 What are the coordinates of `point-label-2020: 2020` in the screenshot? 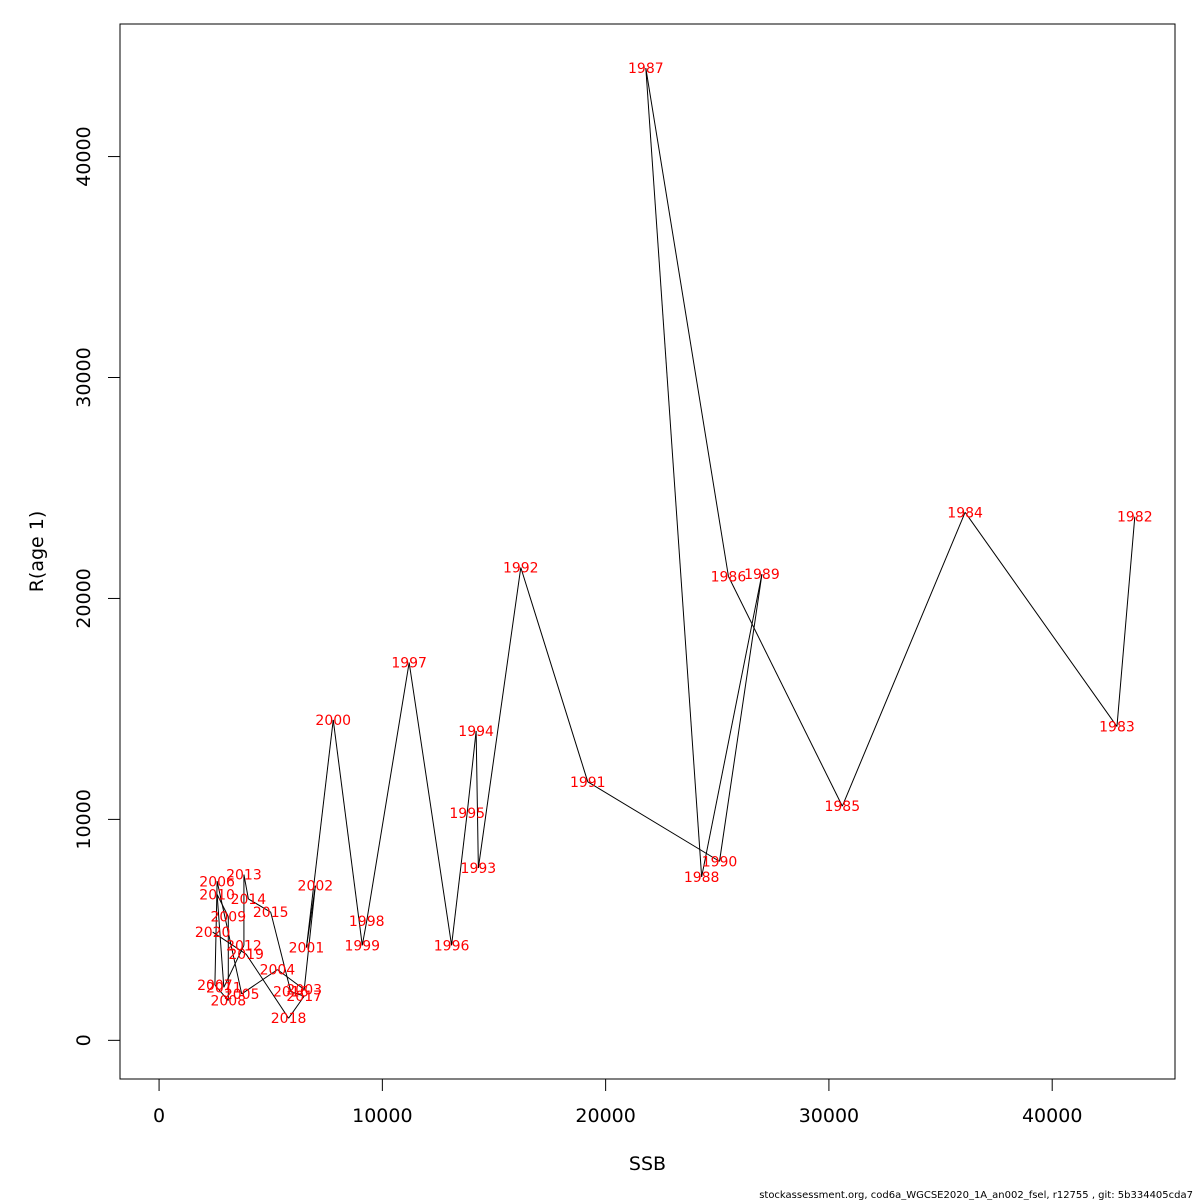 It's located at (213, 933).